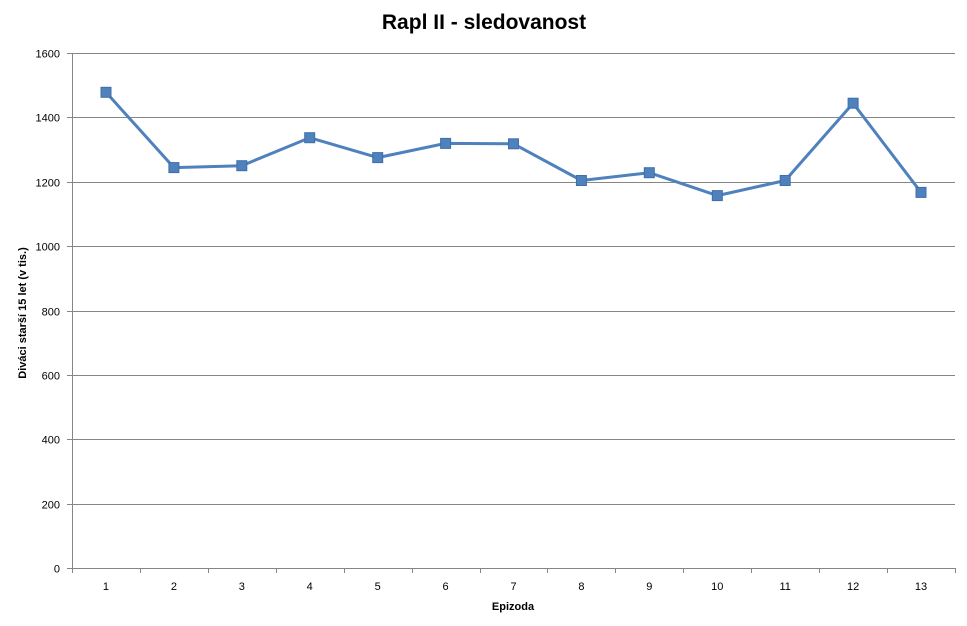 This screenshot has width=967, height=626. What do you see at coordinates (51, 441) in the screenshot?
I see `y-tick-label: 400` at bounding box center [51, 441].